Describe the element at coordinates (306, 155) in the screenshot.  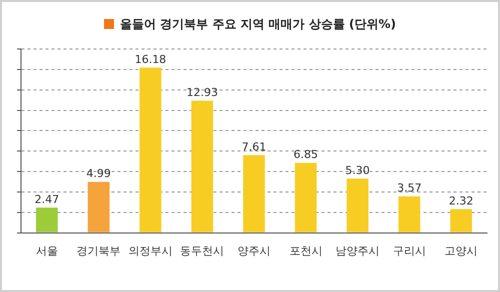
I see `data-label: 6.85` at that location.